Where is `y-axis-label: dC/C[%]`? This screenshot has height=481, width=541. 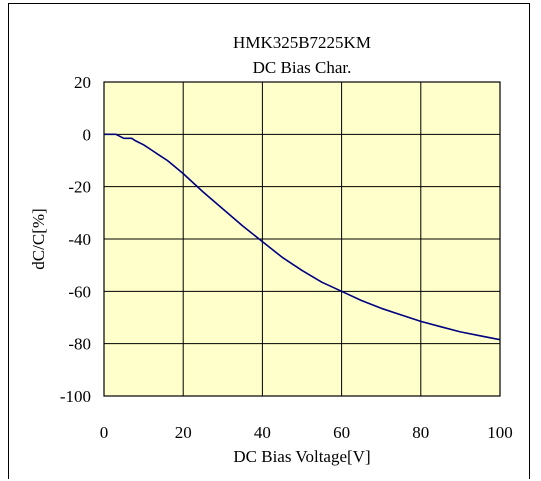 y-axis-label: dC/C[%] is located at coordinates (38, 238).